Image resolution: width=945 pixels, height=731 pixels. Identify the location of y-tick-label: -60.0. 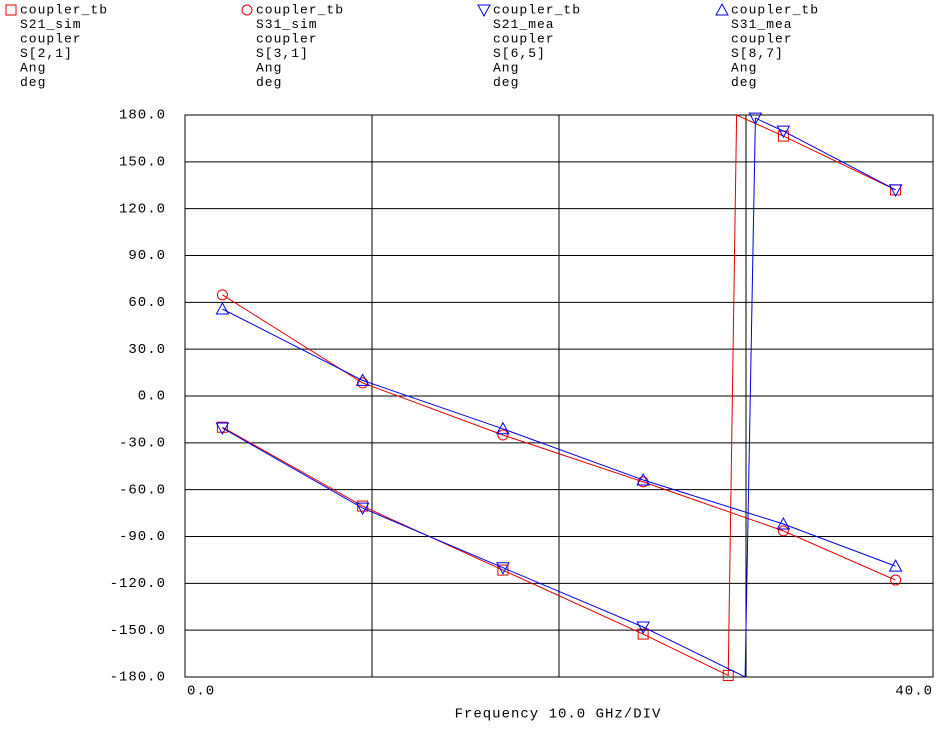
(142, 490).